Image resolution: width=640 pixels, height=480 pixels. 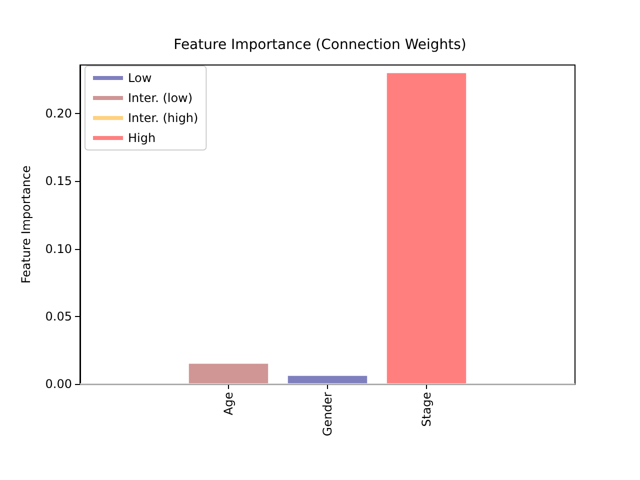 I want to click on legend-label: Inter. (low), so click(x=160, y=98).